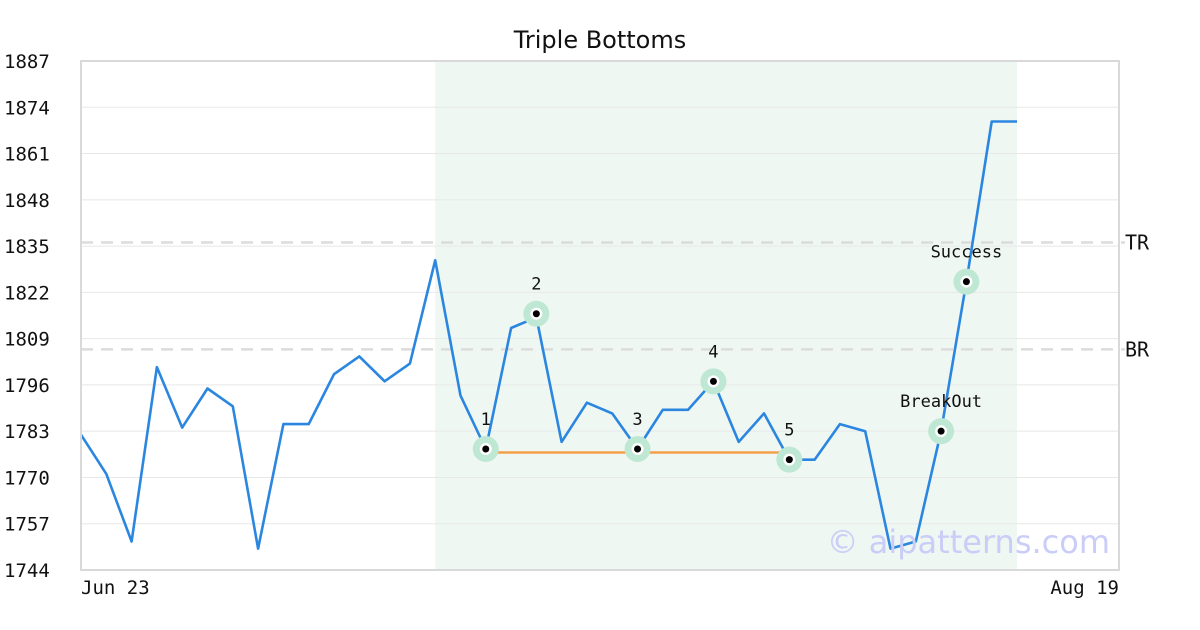 The height and width of the screenshot is (630, 1200). I want to click on point-label-3: 3, so click(637, 420).